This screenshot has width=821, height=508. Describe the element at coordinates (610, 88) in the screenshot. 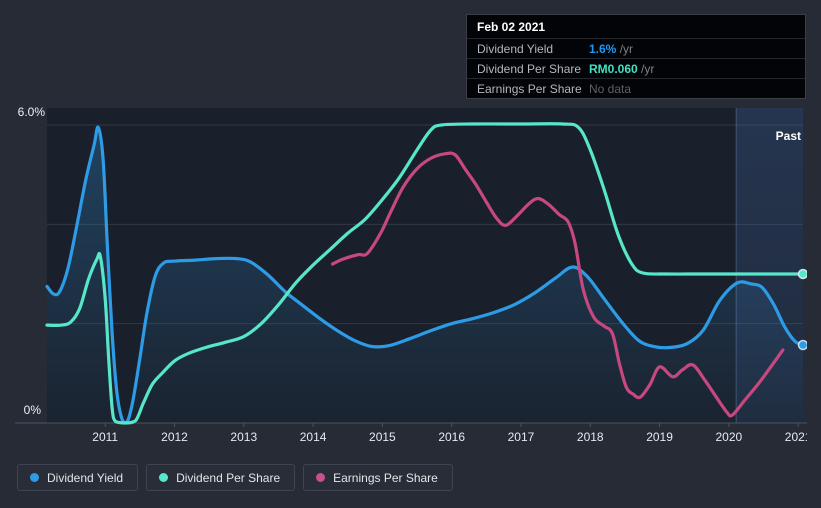

I see `tooltip-row-value: No data` at that location.